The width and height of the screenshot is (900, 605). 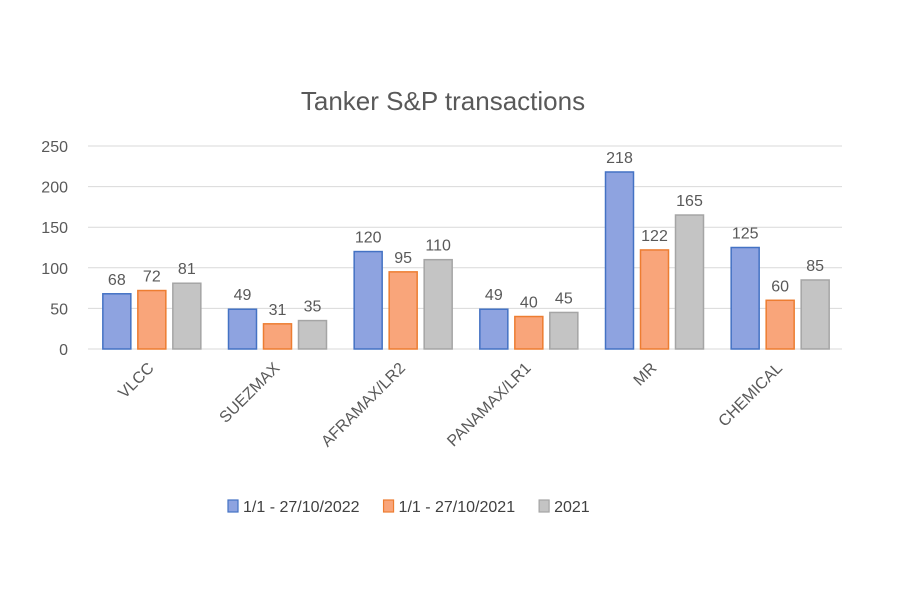 I want to click on legend-label: 1/1 - 27/10/2022, so click(x=301, y=507).